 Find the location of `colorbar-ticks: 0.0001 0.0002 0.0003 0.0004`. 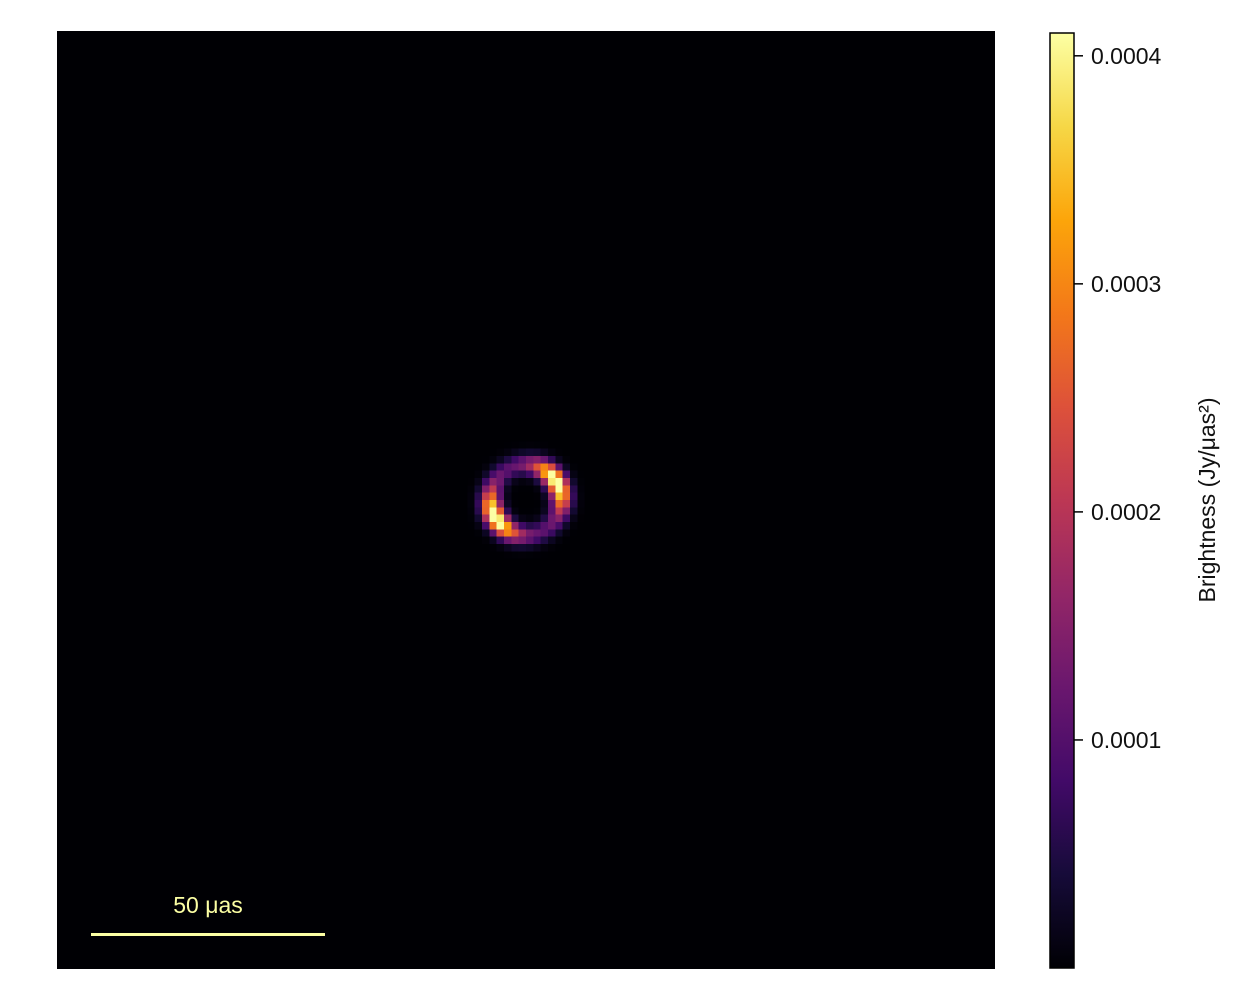

colorbar-ticks: 0.0001 0.0002 0.0003 0.0004 is located at coordinates (1118, 398).